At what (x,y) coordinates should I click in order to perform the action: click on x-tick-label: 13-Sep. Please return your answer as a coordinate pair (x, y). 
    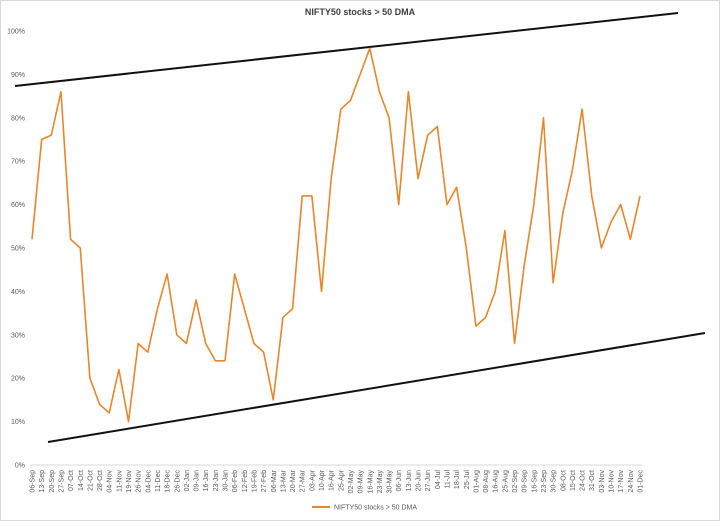
    Looking at the image, I should click on (42, 481).